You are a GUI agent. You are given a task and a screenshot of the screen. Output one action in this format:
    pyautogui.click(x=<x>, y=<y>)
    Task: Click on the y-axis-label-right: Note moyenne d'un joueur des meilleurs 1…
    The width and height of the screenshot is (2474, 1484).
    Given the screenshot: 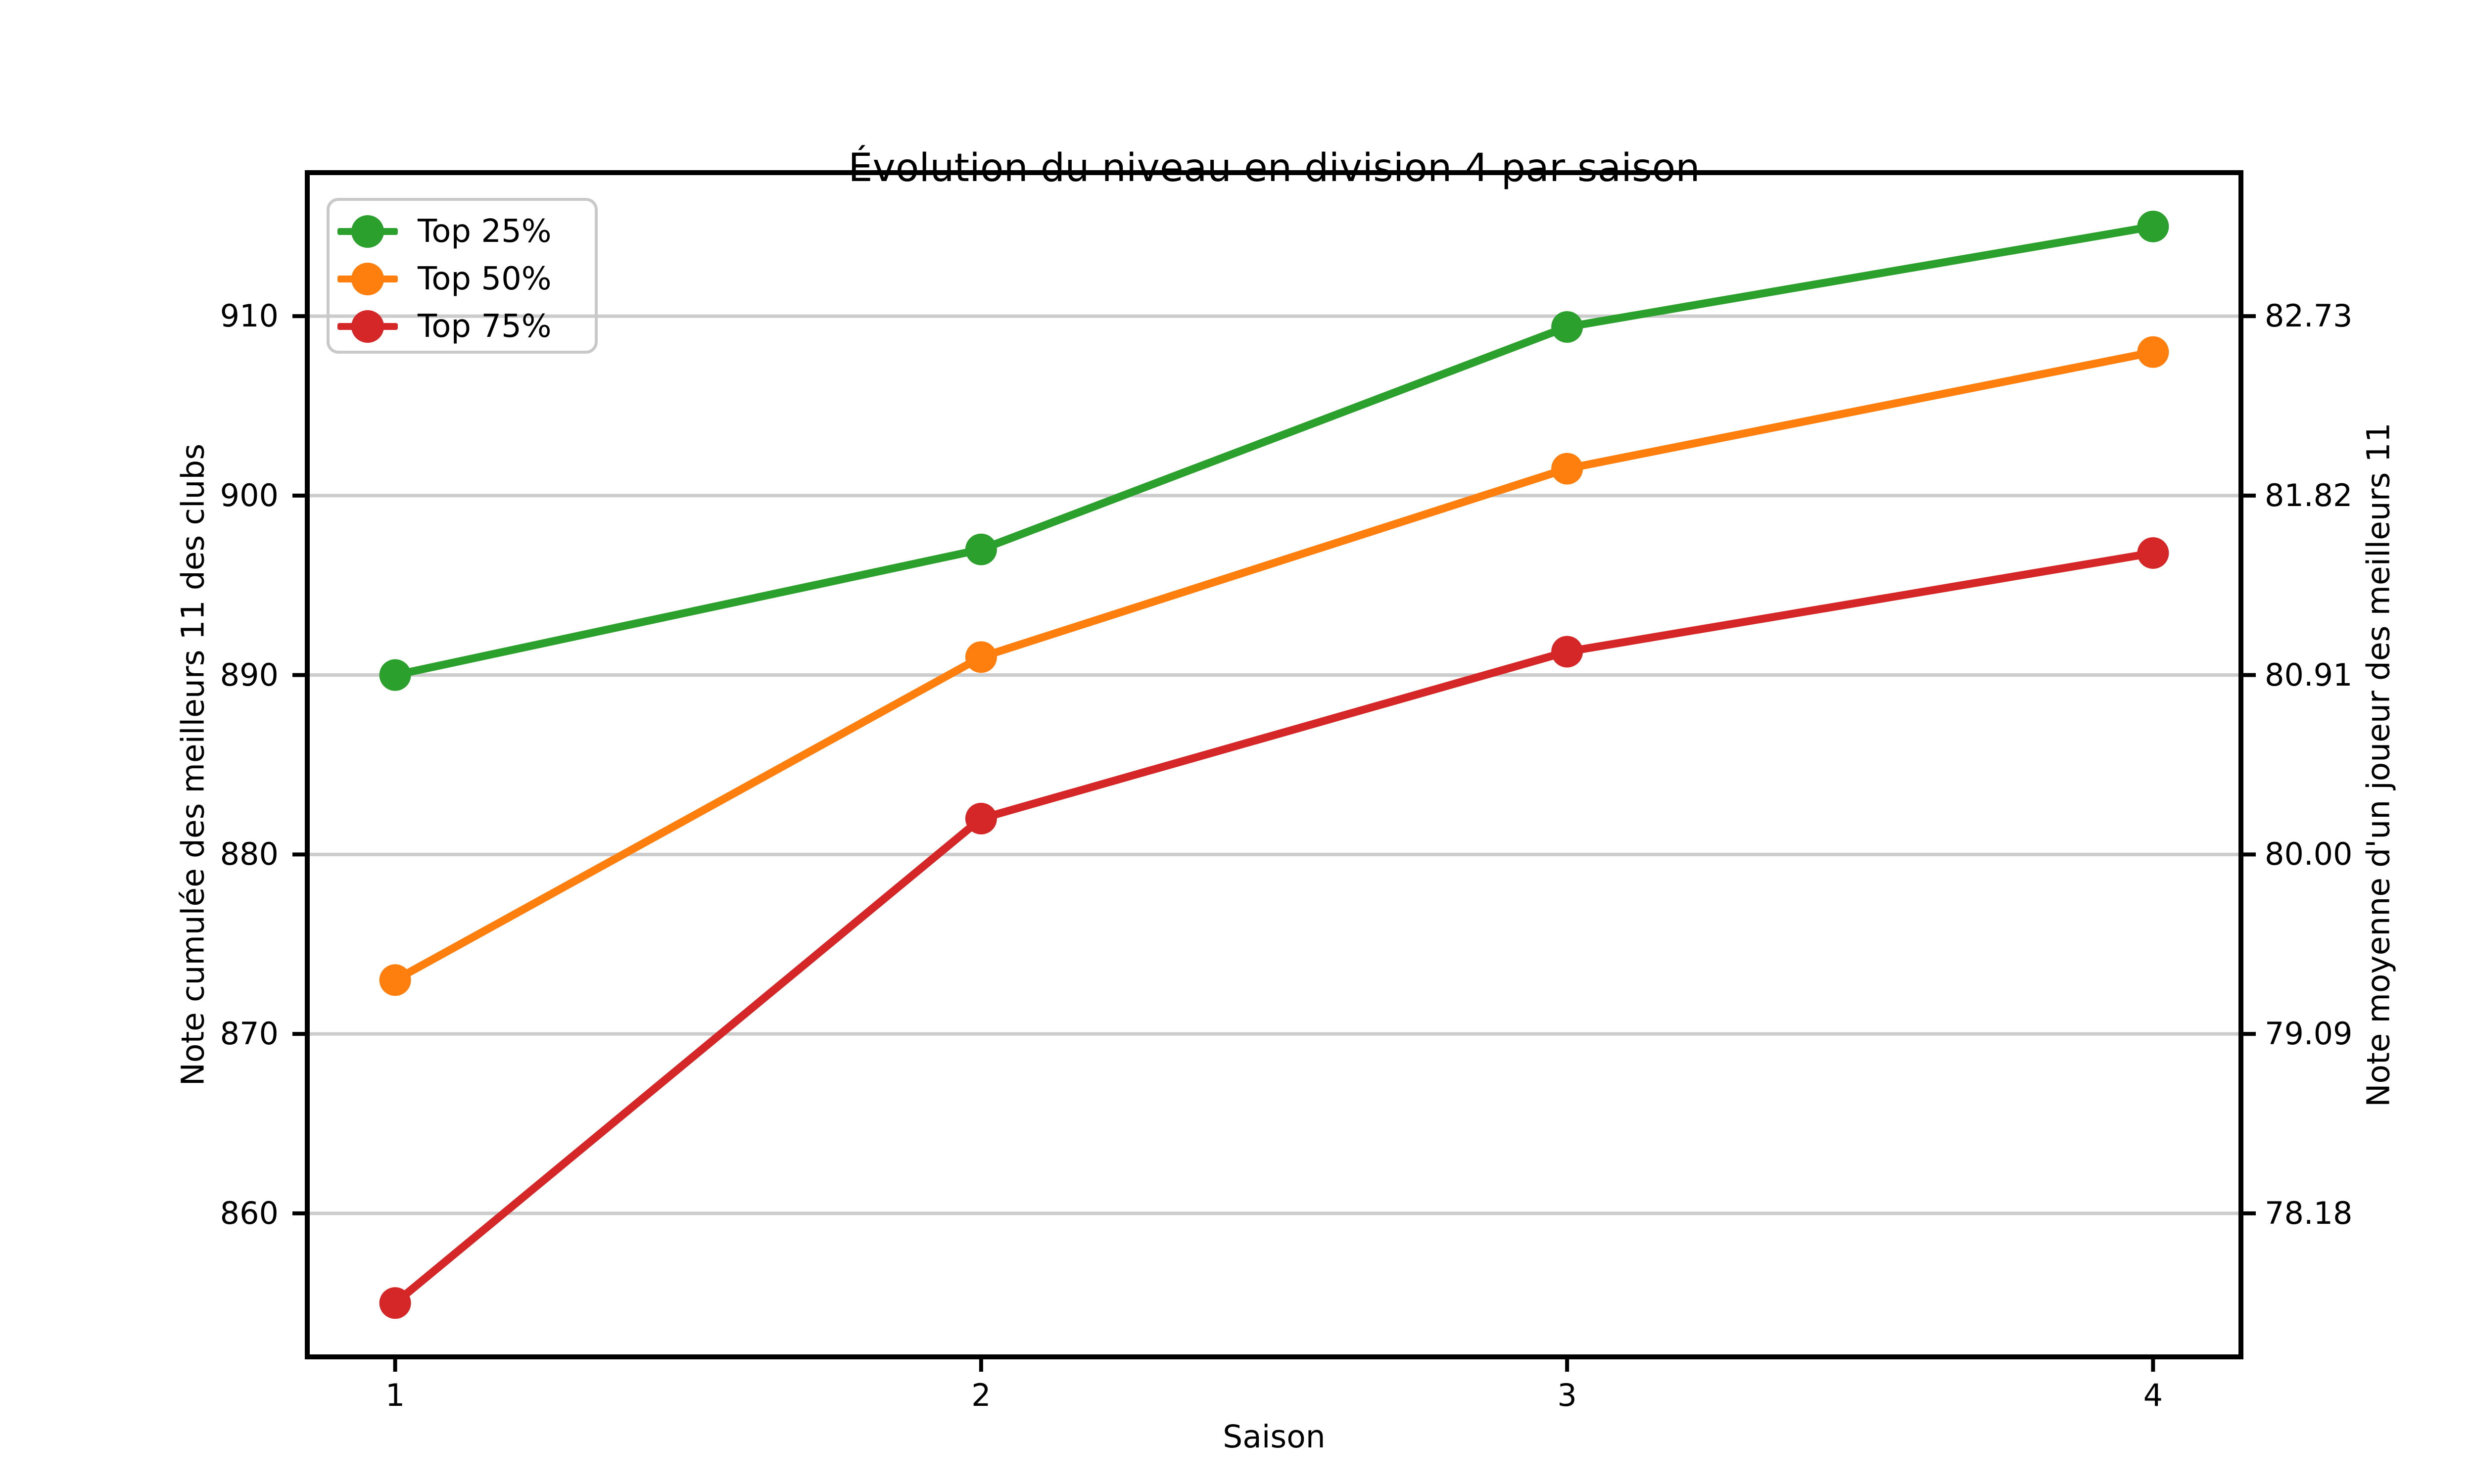 What is the action you would take?
    pyautogui.click(x=2378, y=764)
    